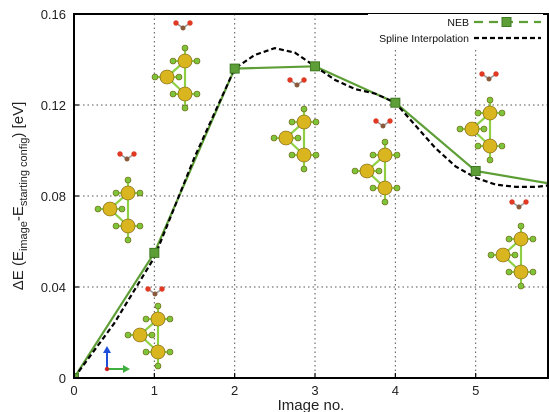  What do you see at coordinates (455, 31) in the screenshot?
I see `legend-background` at bounding box center [455, 31].